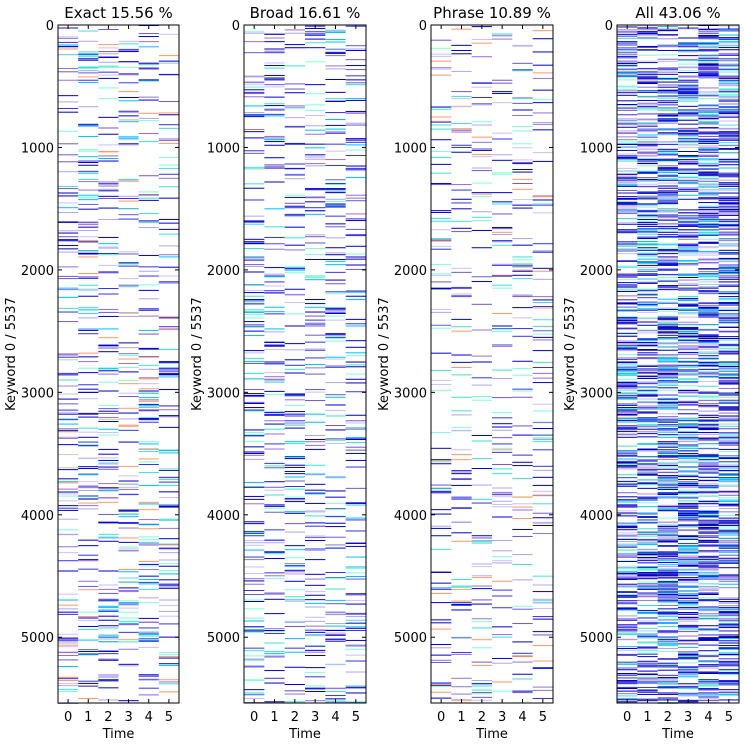  I want to click on y-tick-label: 4000, so click(37, 516).